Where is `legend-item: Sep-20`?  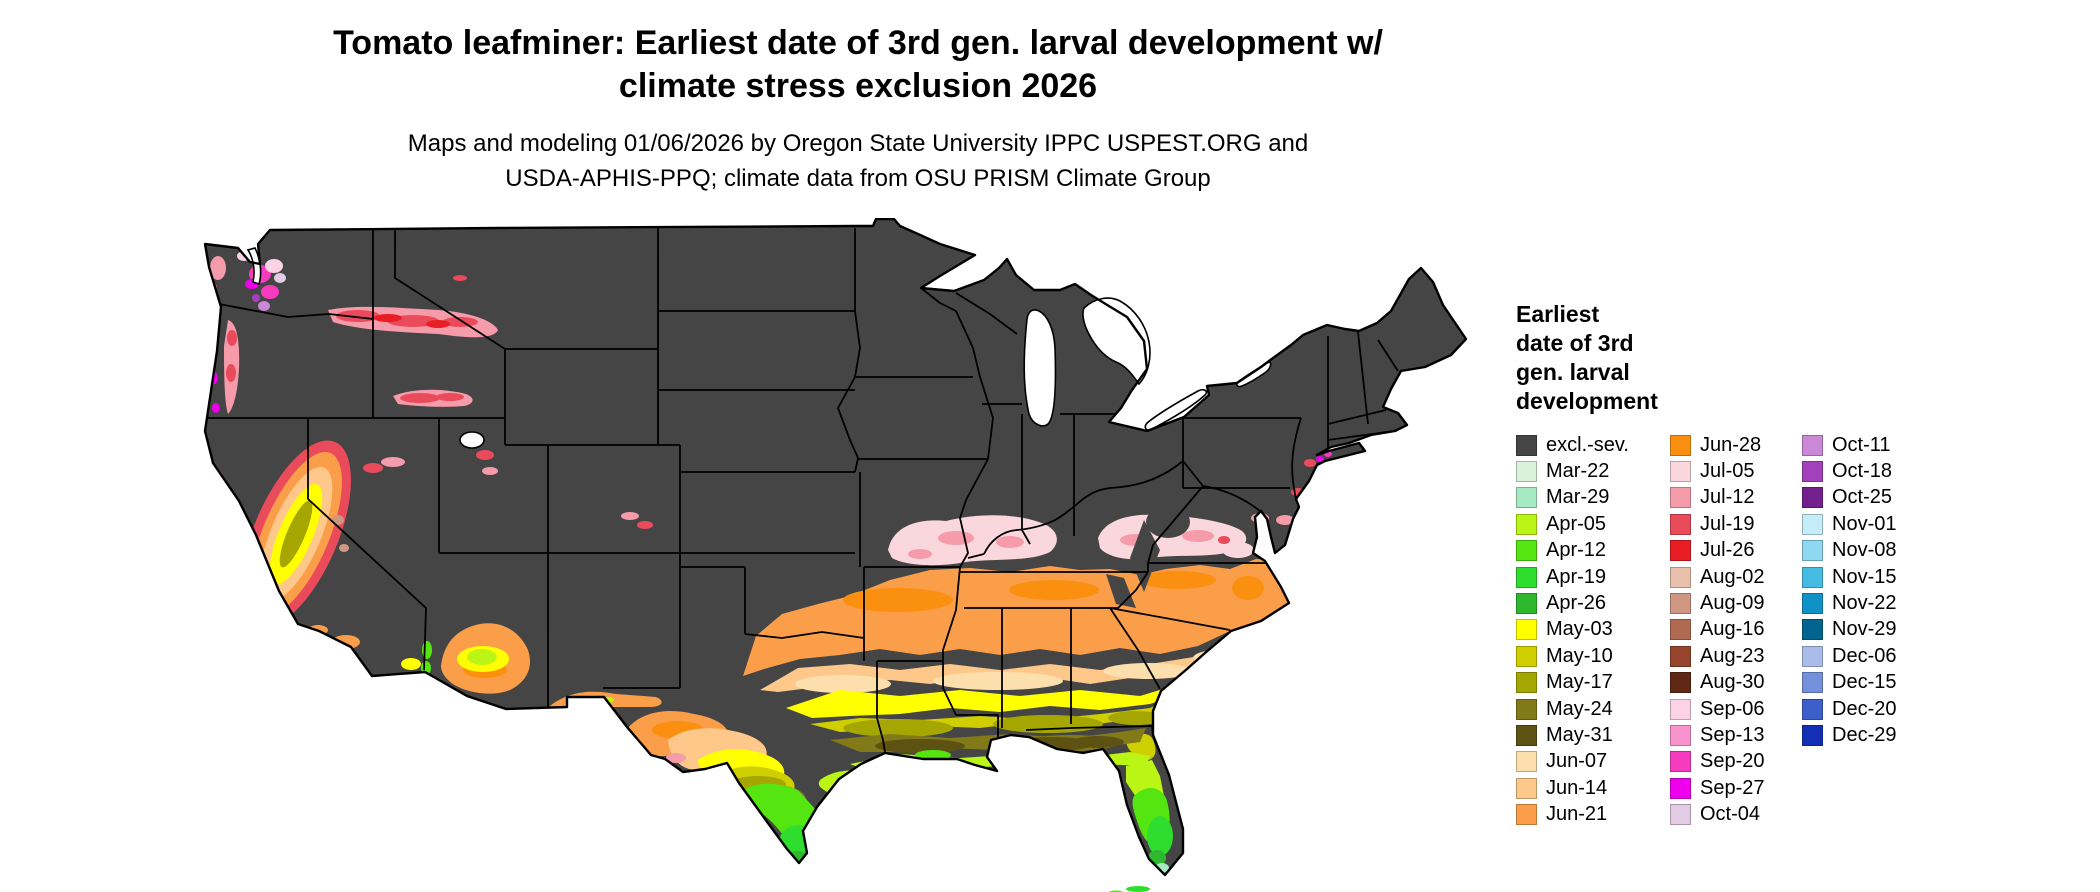 legend-item: Sep-20 is located at coordinates (1717, 762).